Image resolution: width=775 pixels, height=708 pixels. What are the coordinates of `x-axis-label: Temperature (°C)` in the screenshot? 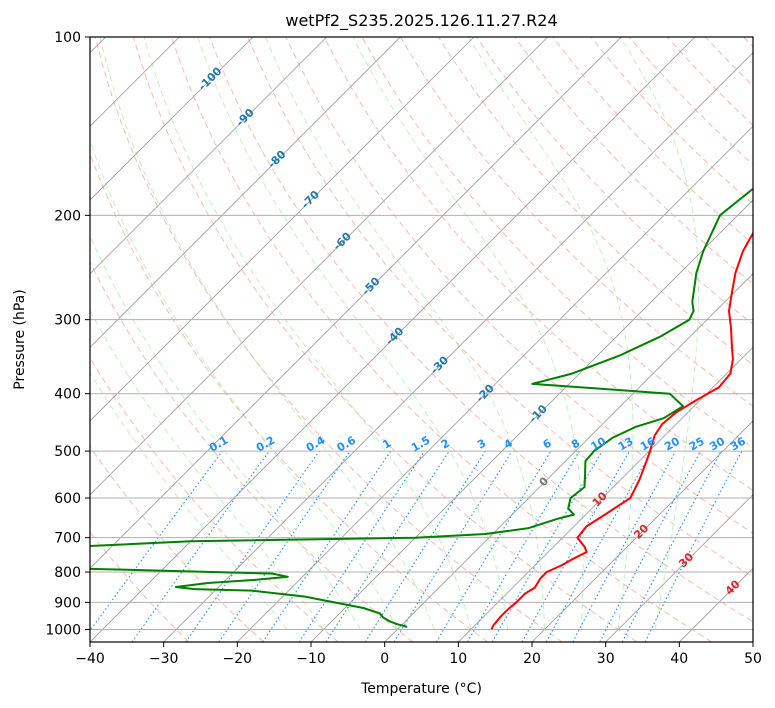 It's located at (421, 689).